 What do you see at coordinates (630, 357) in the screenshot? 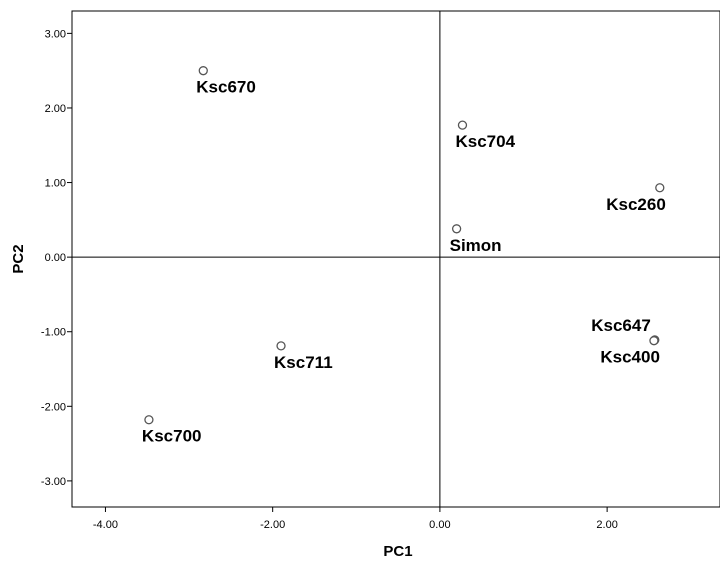
I see `point-label: Ksc400` at bounding box center [630, 357].